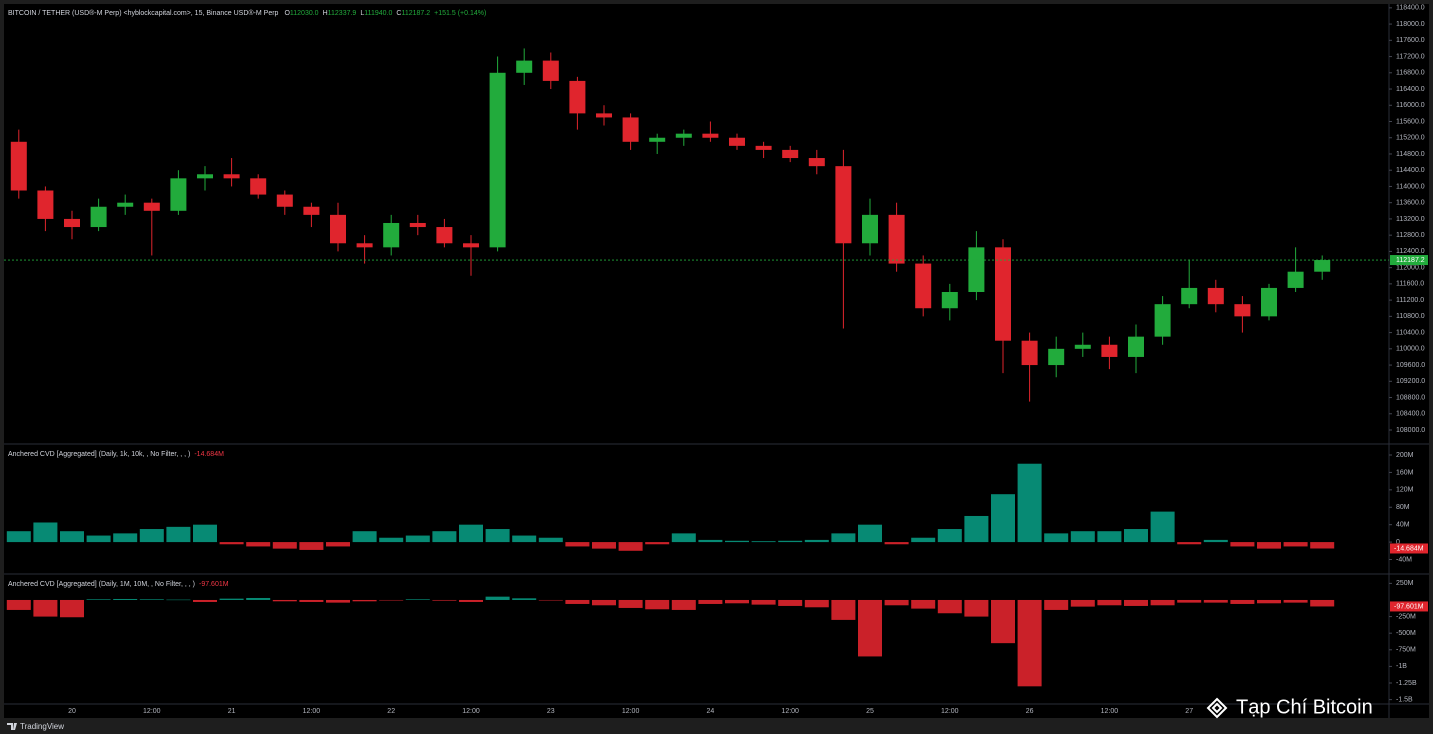 The height and width of the screenshot is (734, 1433). Describe the element at coordinates (72, 711) in the screenshot. I see `time-label: 20` at that location.